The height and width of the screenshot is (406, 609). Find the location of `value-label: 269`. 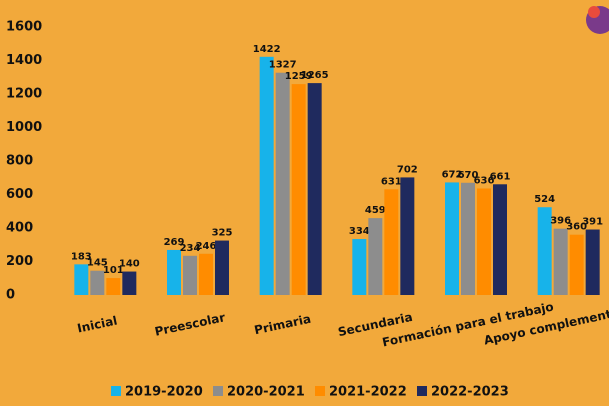

value-label: 269 is located at coordinates (174, 242).